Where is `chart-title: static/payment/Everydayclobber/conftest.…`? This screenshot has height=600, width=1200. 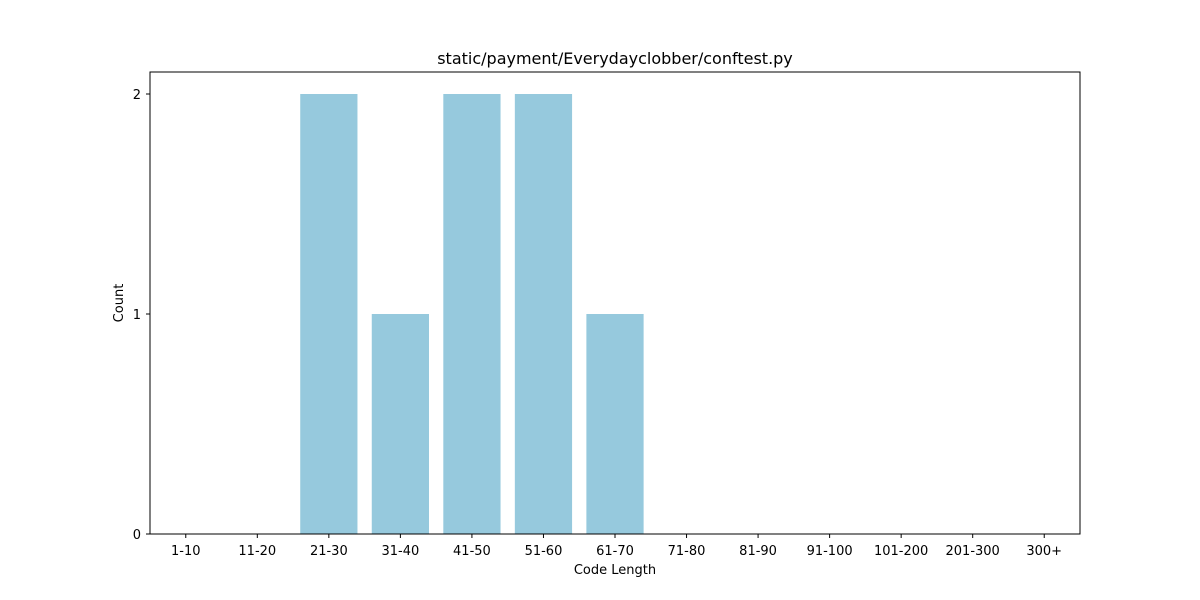
chart-title: static/payment/Everydayclobber/conftest.… is located at coordinates (615, 58).